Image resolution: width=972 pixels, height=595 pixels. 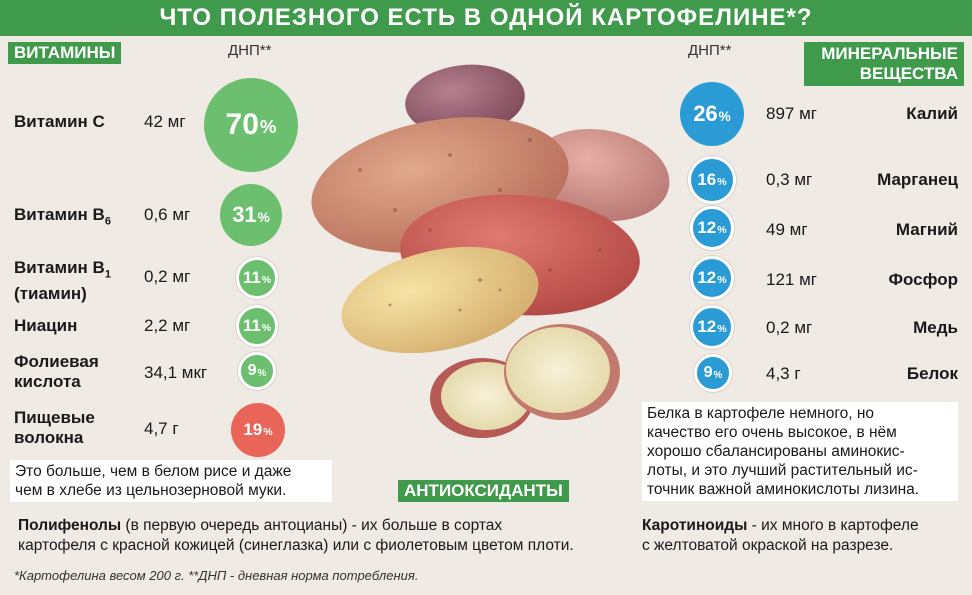 I want to click on dnp-circle-vitamin-b6: 31%, so click(x=251, y=215).